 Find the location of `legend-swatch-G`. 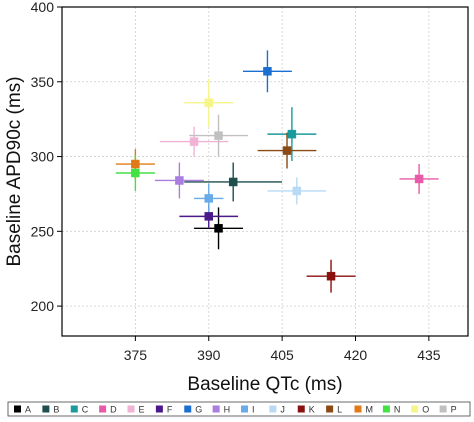

legend-swatch-G is located at coordinates (188, 409).